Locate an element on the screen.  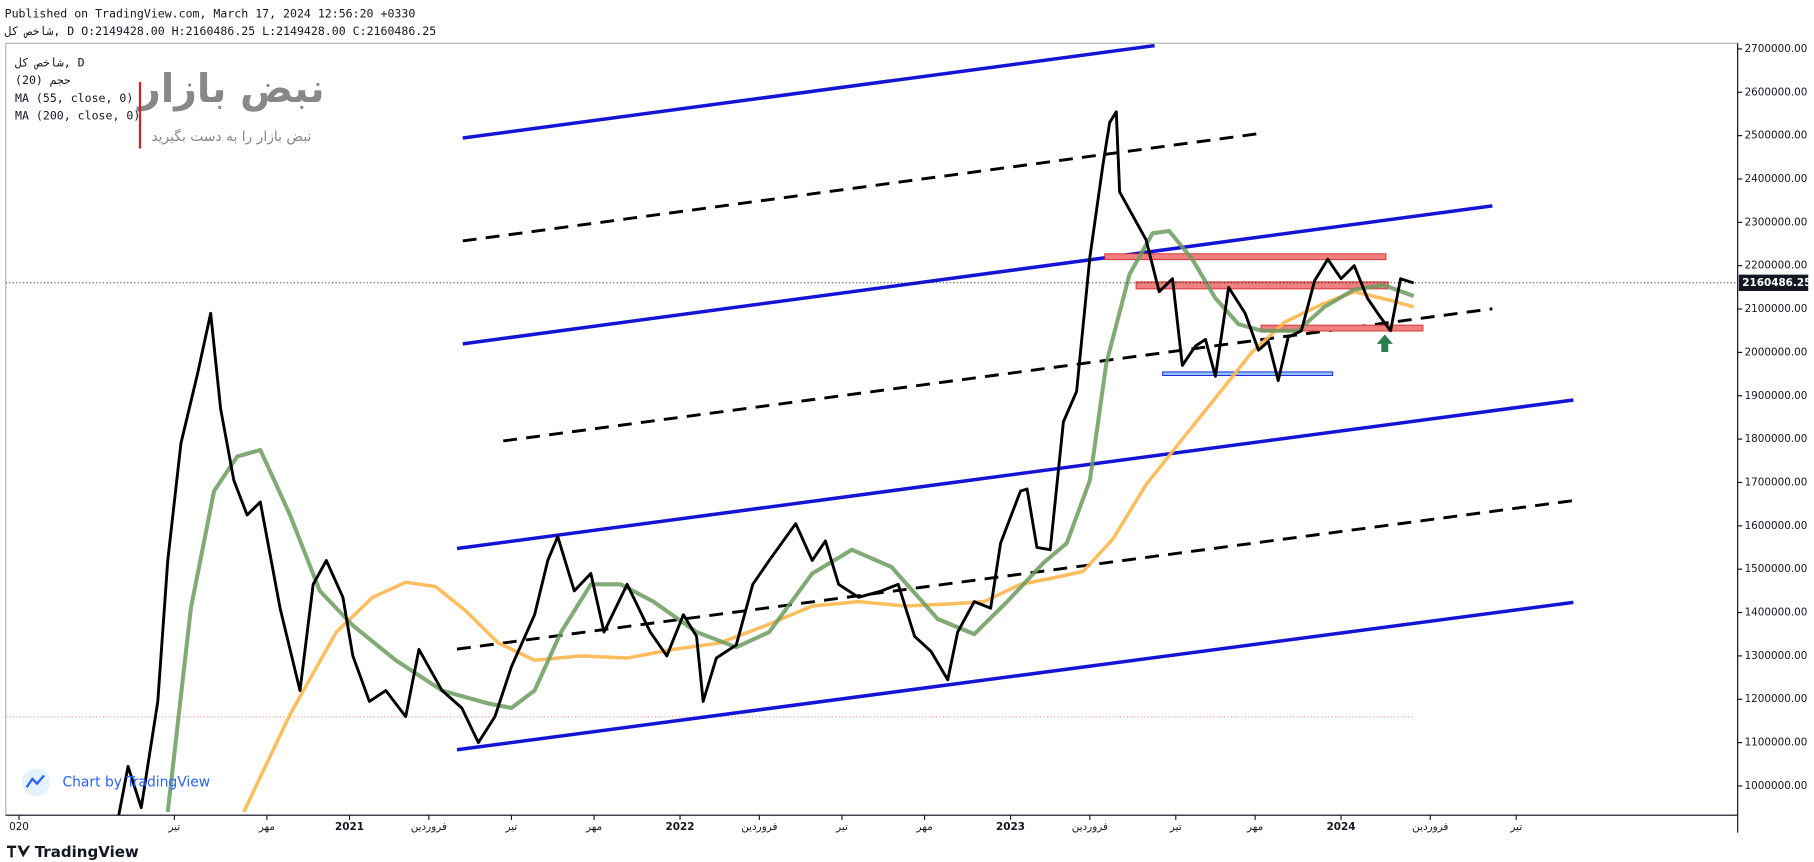
last-price-label: 2160486.25 is located at coordinates (1776, 283).